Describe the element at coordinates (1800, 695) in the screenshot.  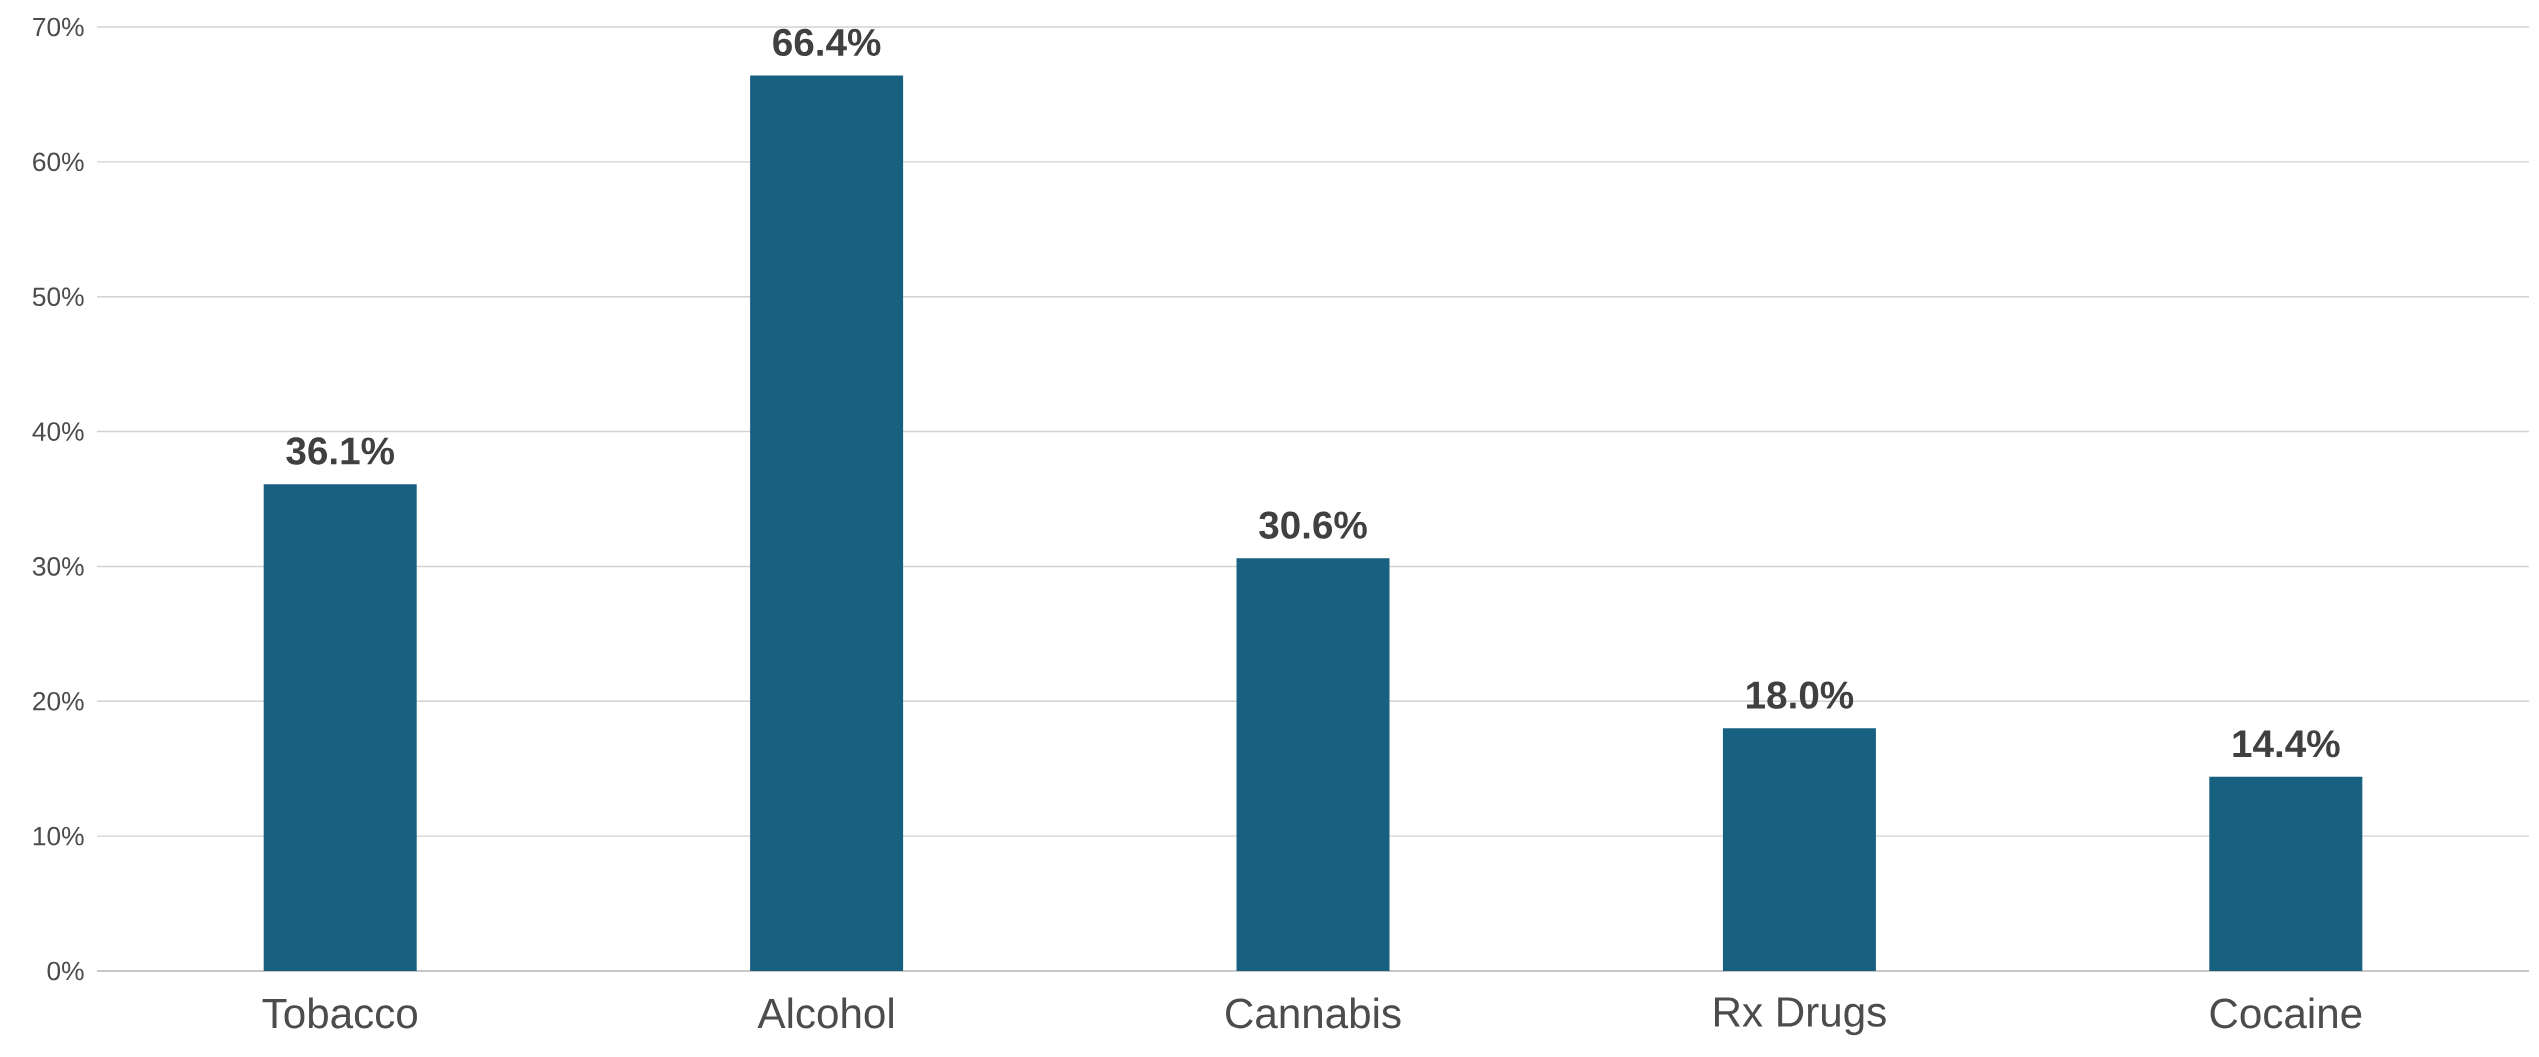
I see `data-label: 18.0%` at that location.